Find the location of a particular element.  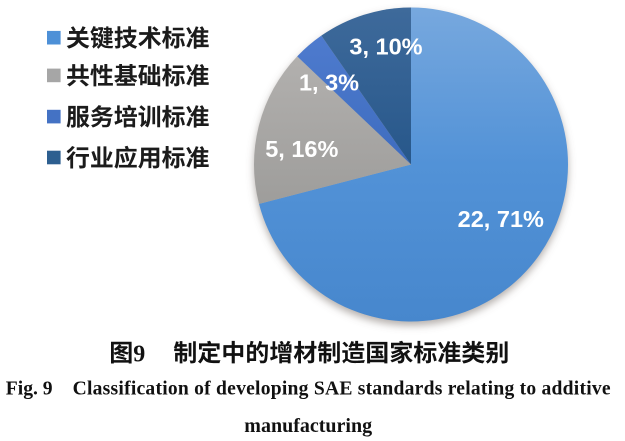

svg-text: 9 is located at coordinates (139, 354).